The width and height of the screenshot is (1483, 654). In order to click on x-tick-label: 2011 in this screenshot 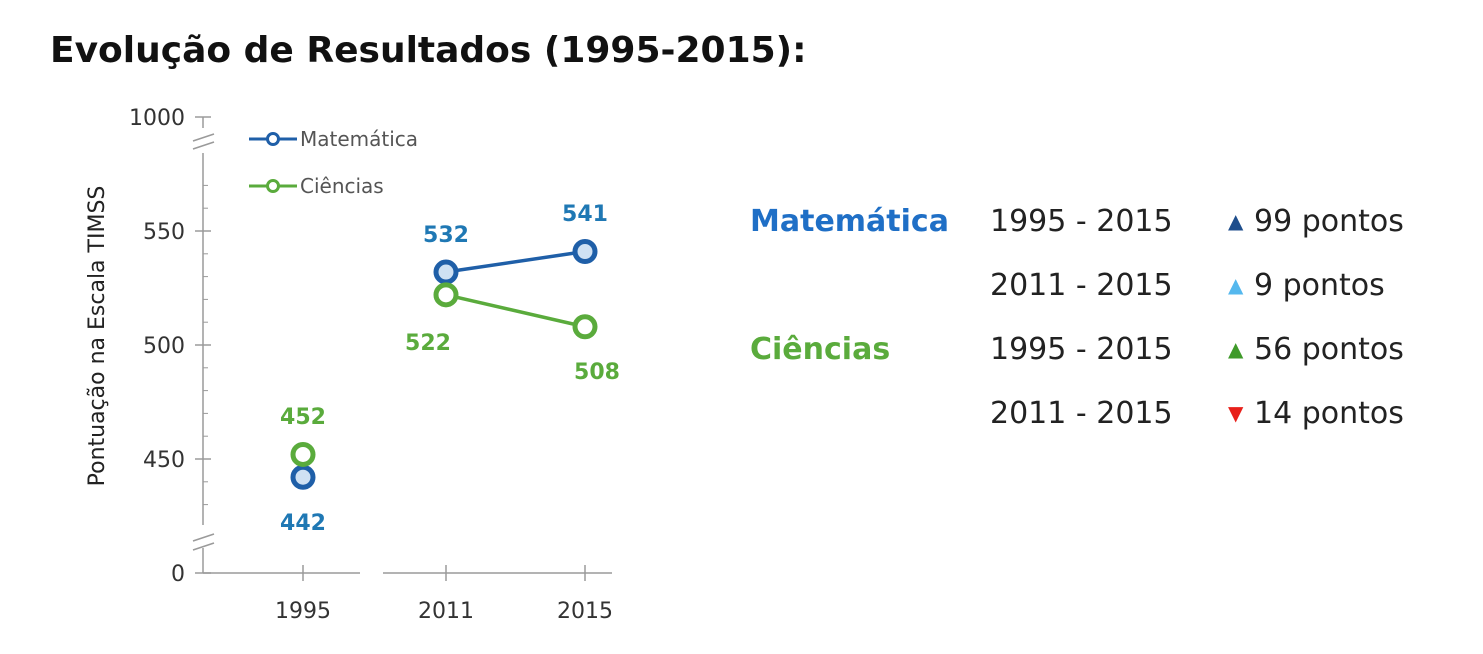, I will do `click(446, 611)`.